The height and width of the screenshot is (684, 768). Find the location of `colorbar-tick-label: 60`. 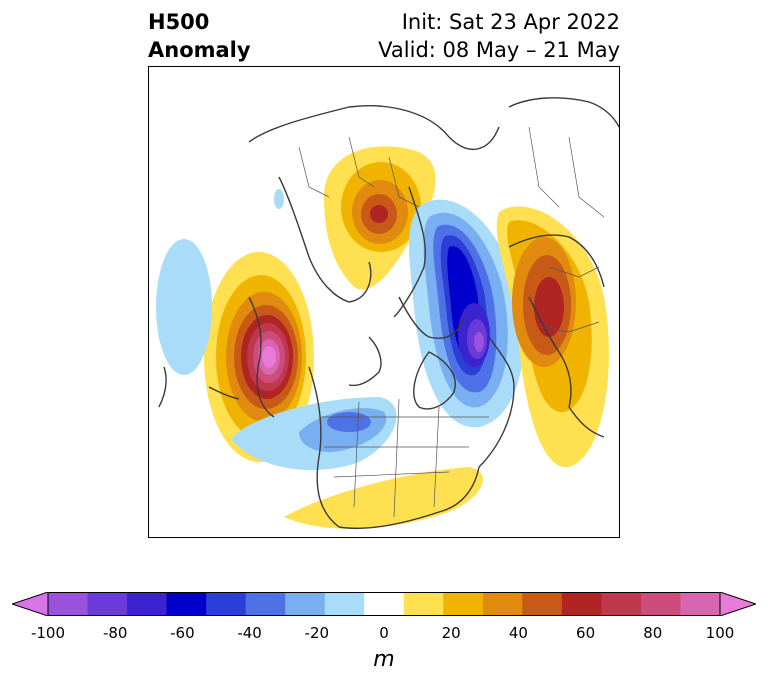

colorbar-tick-label: 60 is located at coordinates (586, 633).